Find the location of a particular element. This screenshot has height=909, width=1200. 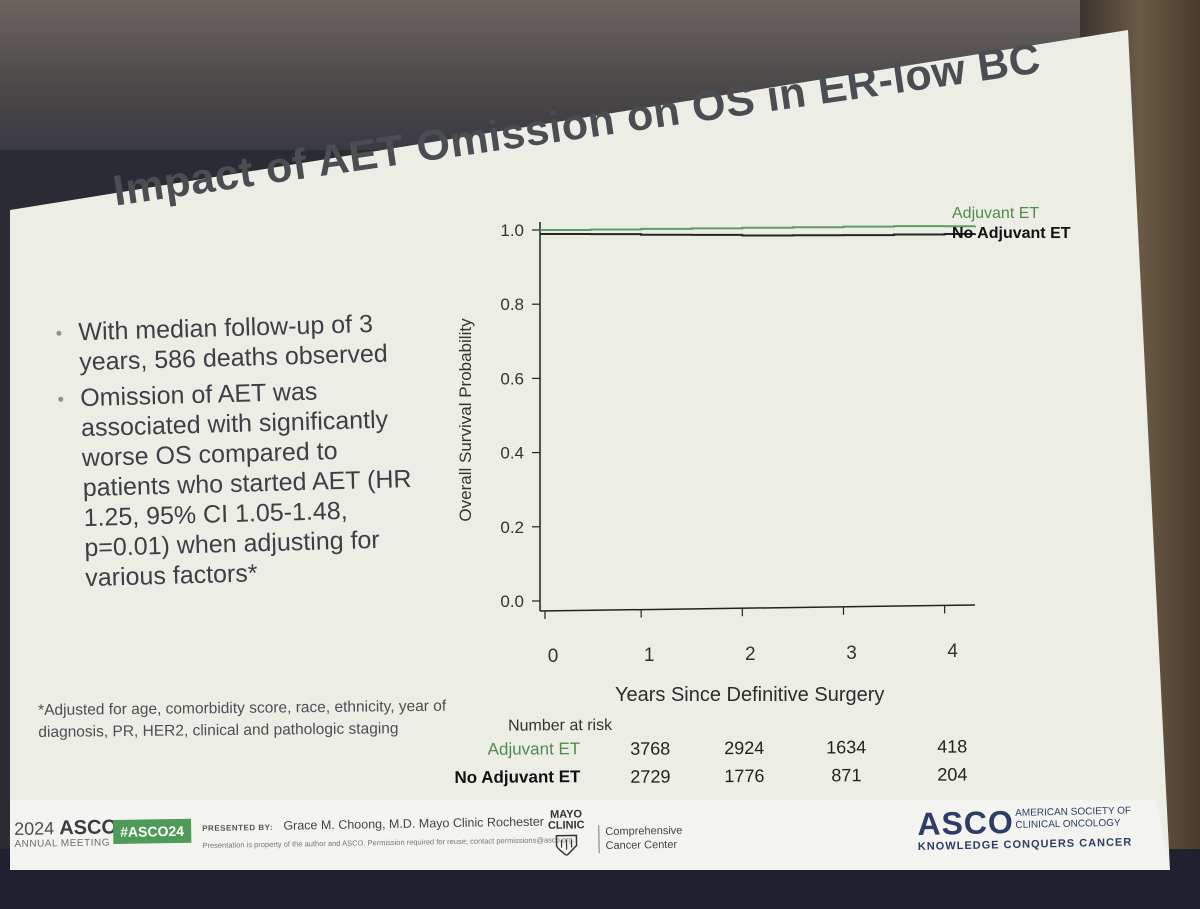

y-tick-label: 0.6 is located at coordinates (512, 378).